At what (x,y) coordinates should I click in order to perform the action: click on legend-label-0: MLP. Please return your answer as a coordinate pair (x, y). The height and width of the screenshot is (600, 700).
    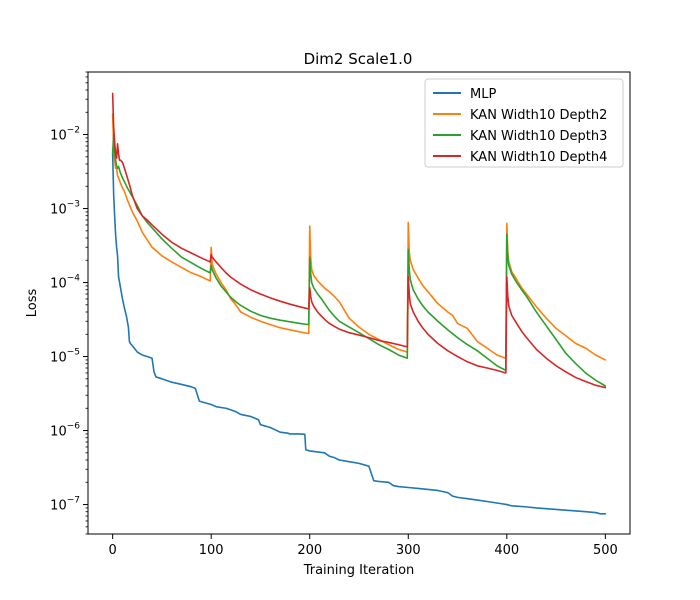
    Looking at the image, I should click on (483, 94).